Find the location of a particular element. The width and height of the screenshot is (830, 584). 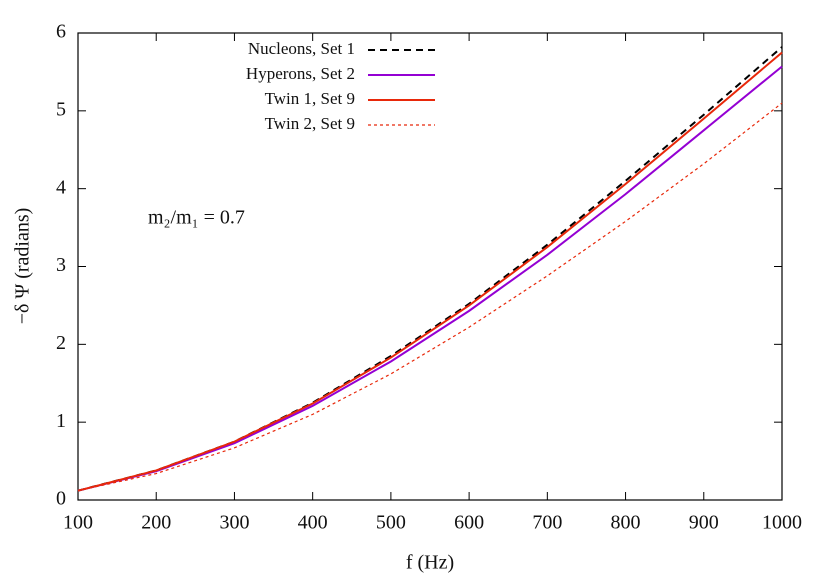

y-tick-label: 4 is located at coordinates (61, 187).